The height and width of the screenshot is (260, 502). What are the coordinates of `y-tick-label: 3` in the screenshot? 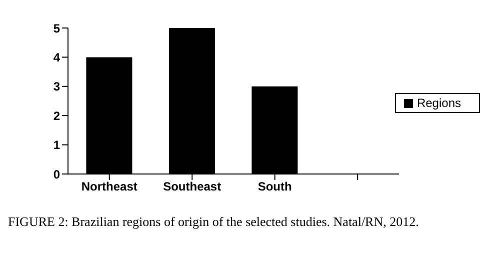 It's located at (56, 87).